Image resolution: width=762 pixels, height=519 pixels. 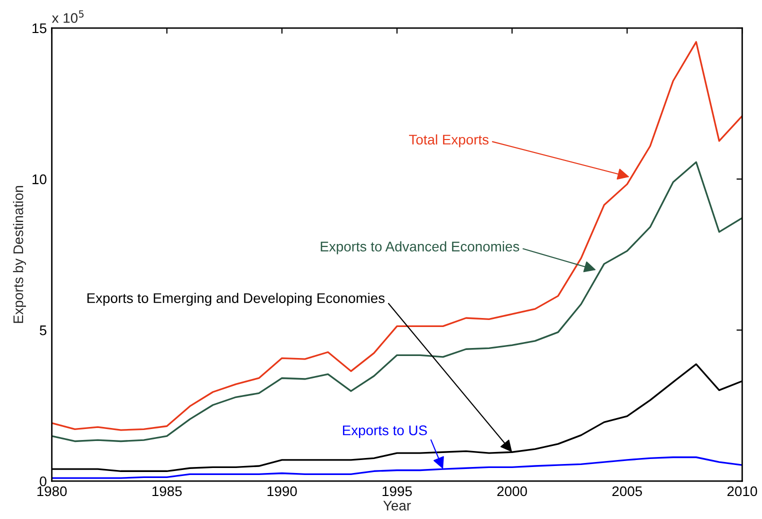 I want to click on x-tick-label: 1990, so click(x=282, y=491).